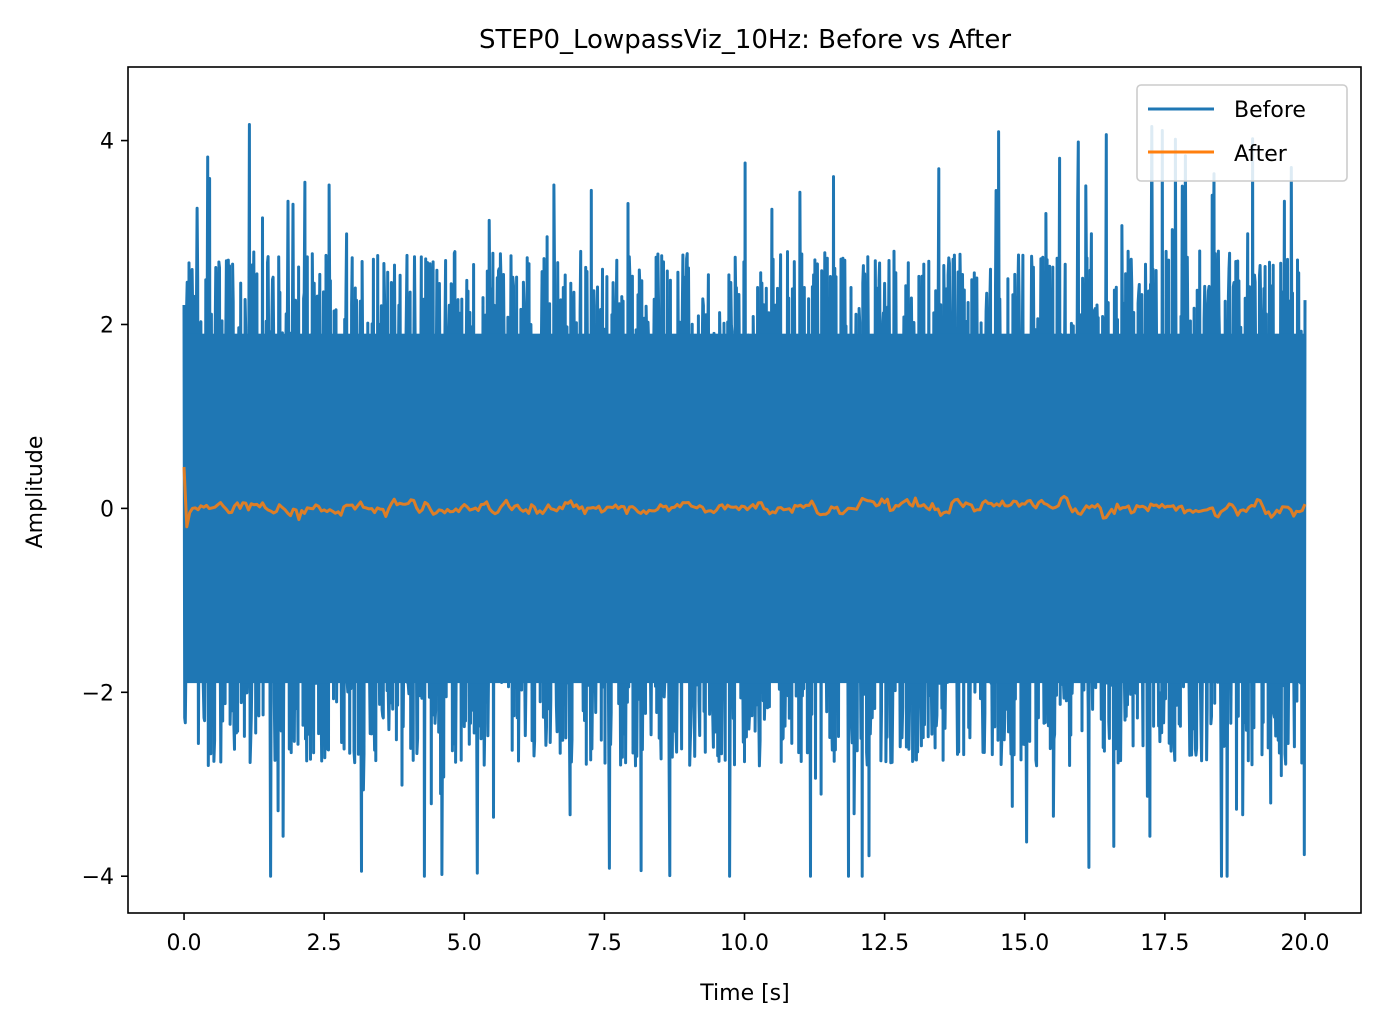 Image resolution: width=1384 pixels, height=1028 pixels. Describe the element at coordinates (1024, 943) in the screenshot. I see `x-tick-label: 15.0` at that location.